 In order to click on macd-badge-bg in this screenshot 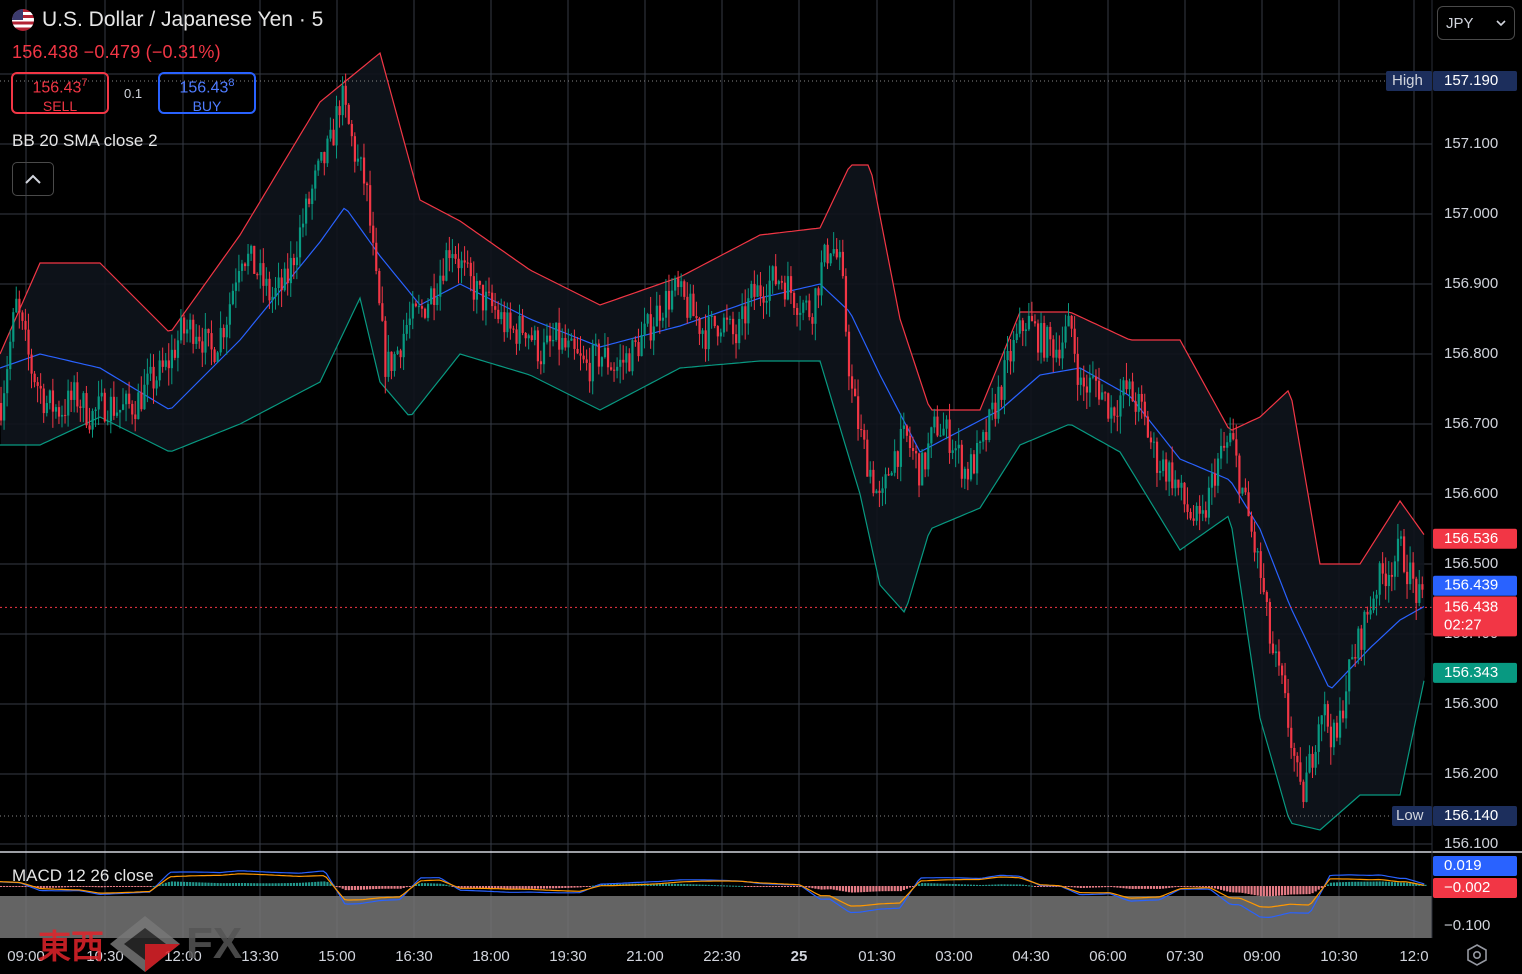, I will do `click(1475, 866)`.